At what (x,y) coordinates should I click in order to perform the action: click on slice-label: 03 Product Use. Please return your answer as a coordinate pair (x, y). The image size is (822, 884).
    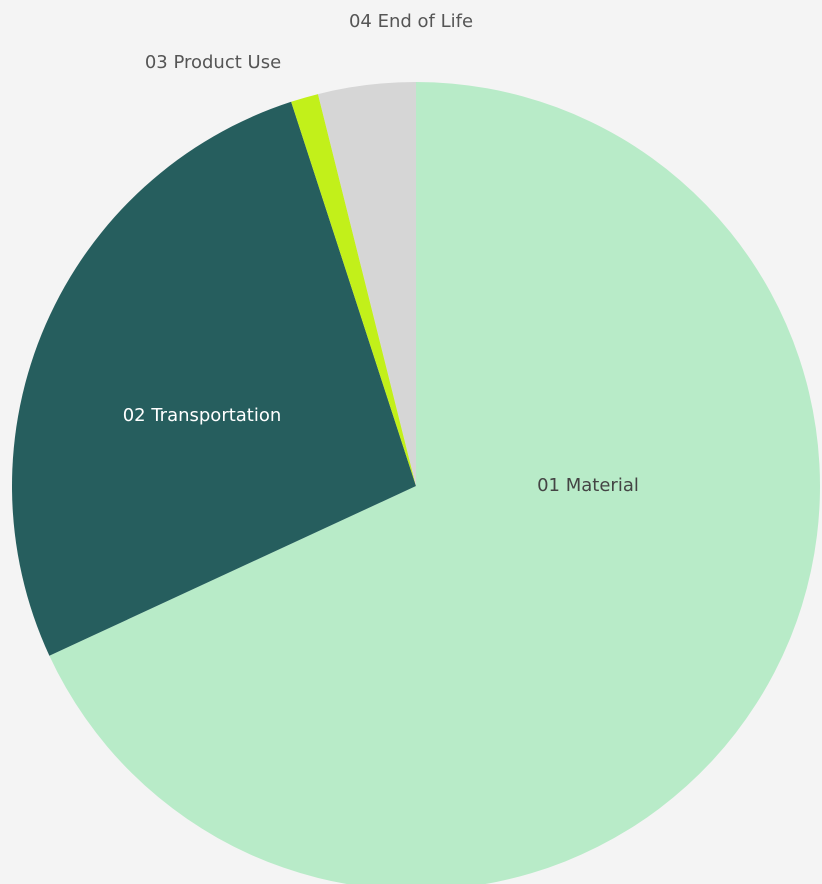
    Looking at the image, I should click on (213, 62).